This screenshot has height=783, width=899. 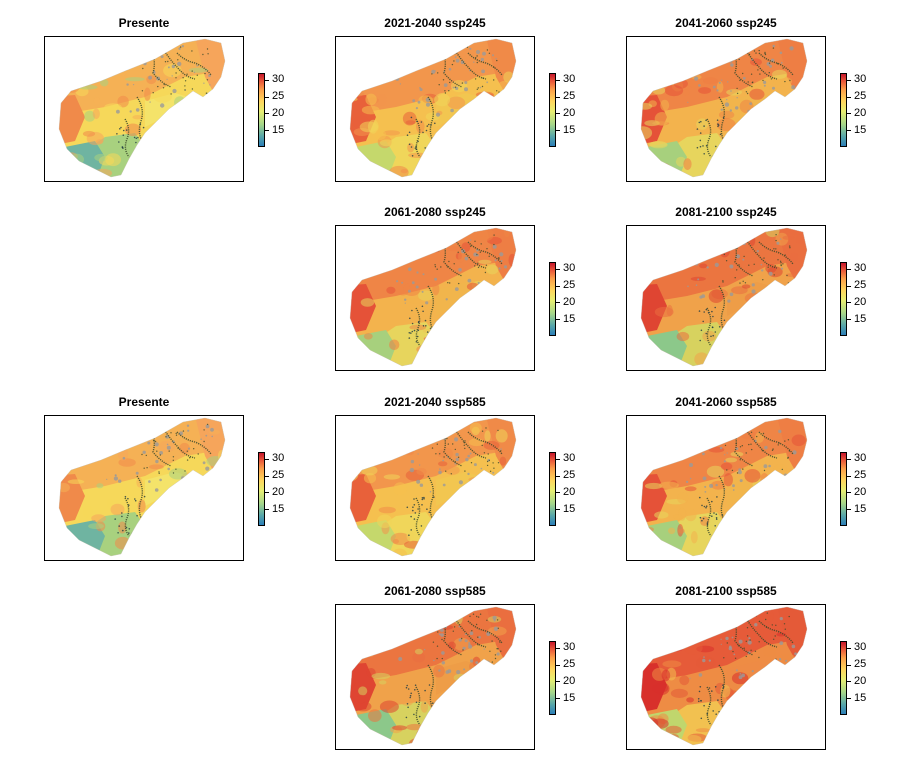 What do you see at coordinates (435, 591) in the screenshot?
I see `panel-title: 2061-2080 ssp585` at bounding box center [435, 591].